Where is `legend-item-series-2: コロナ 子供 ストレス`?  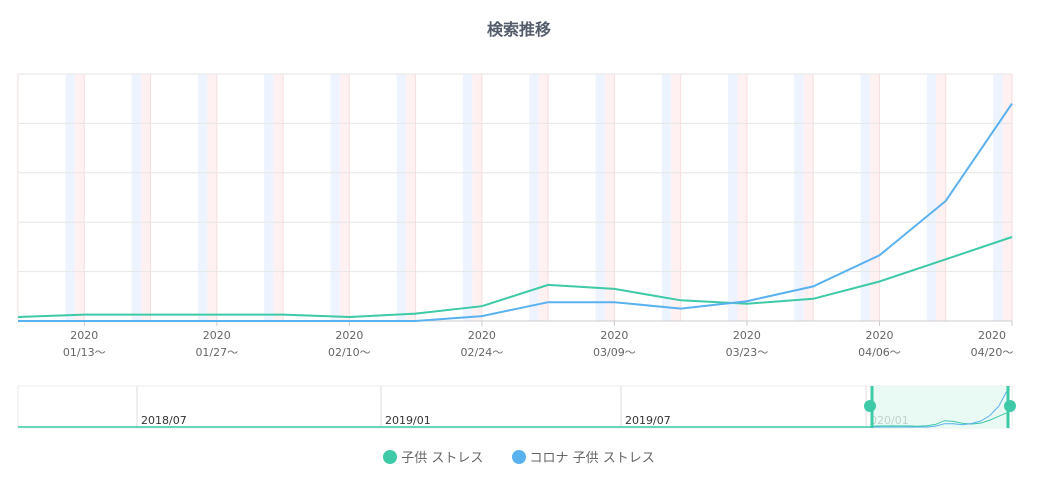
legend-item-series-2: コロナ 子供 ストレス is located at coordinates (583, 456).